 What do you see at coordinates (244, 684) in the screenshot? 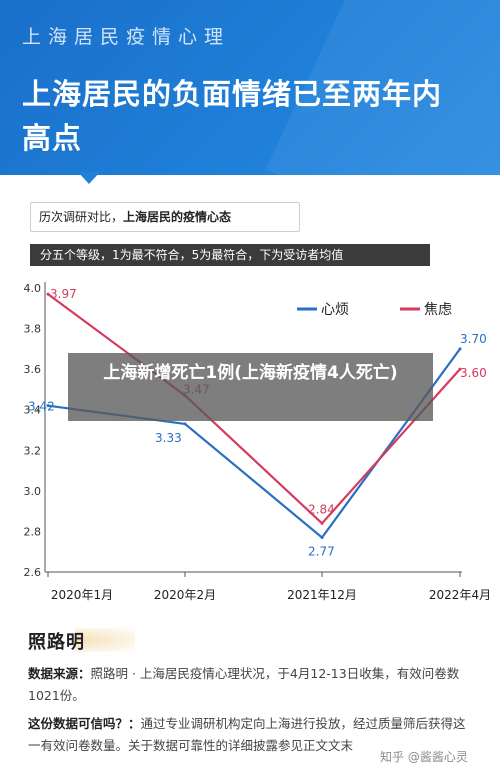
I see `data-source-text: 照路明 · 上海居民疫情心理状况，于4月12-13日收集，有效问卷数1021份。` at bounding box center [244, 684].